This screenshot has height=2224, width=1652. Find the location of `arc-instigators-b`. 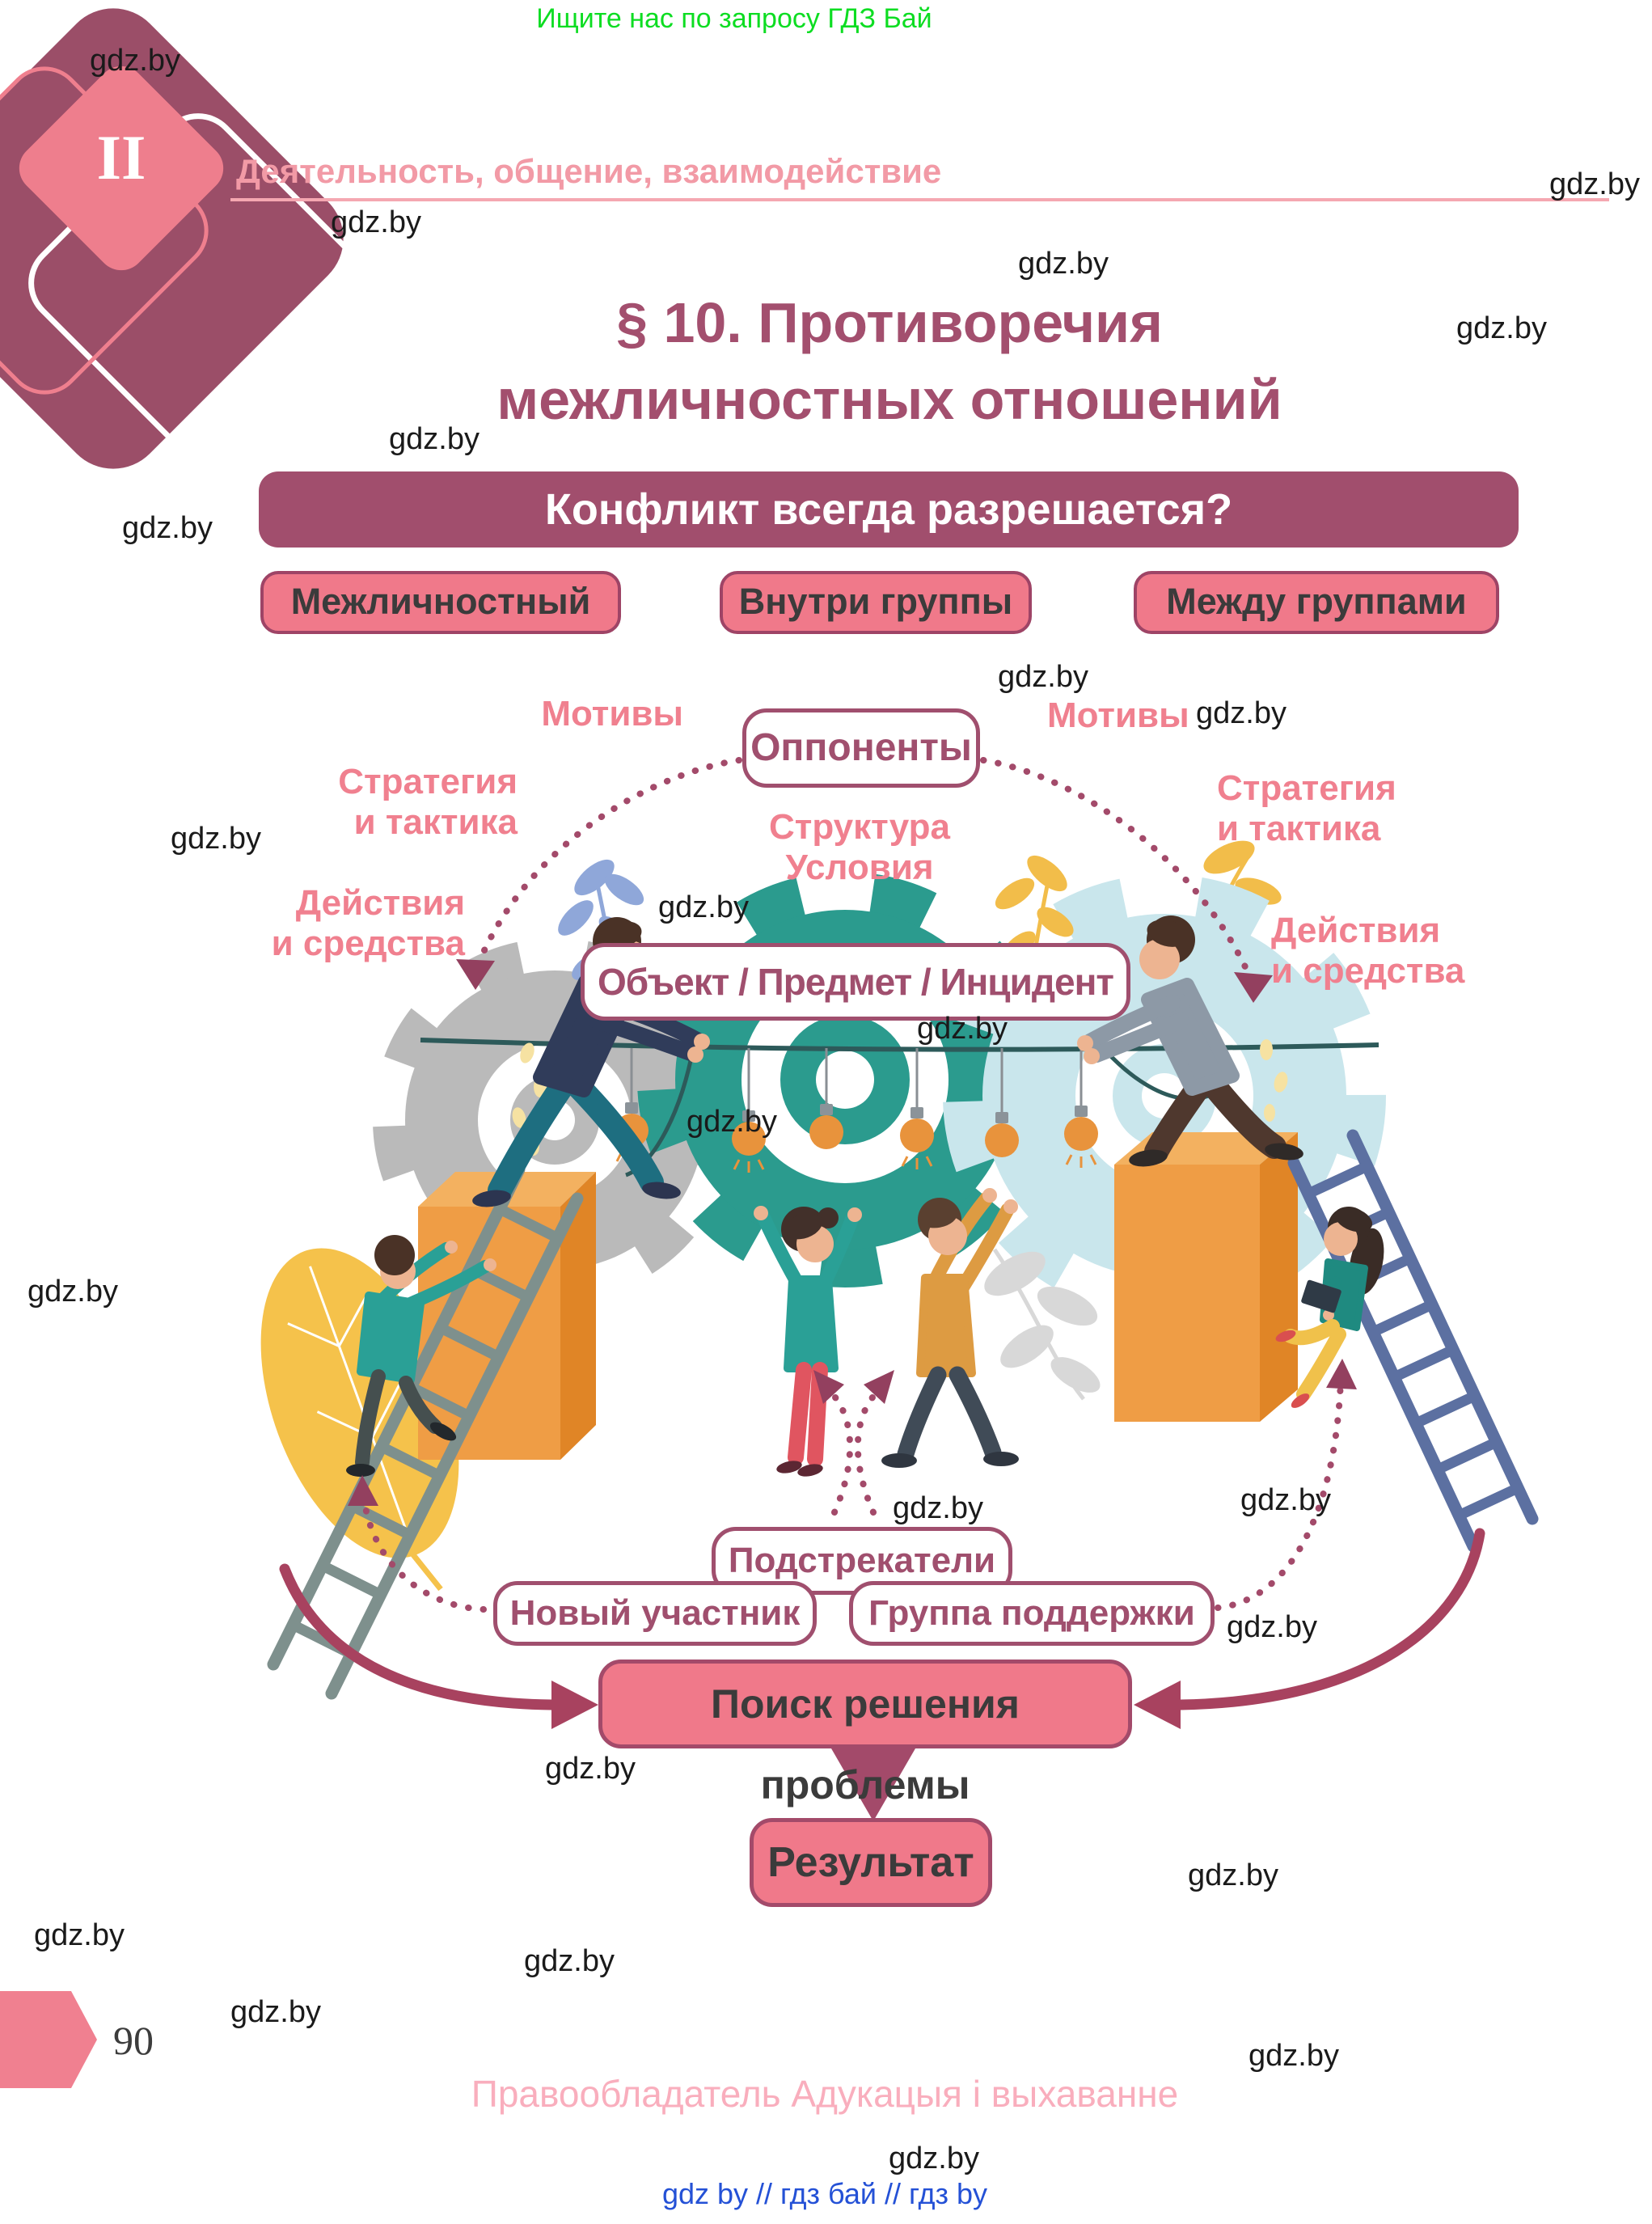

arc-instigators-b is located at coordinates (867, 1452).